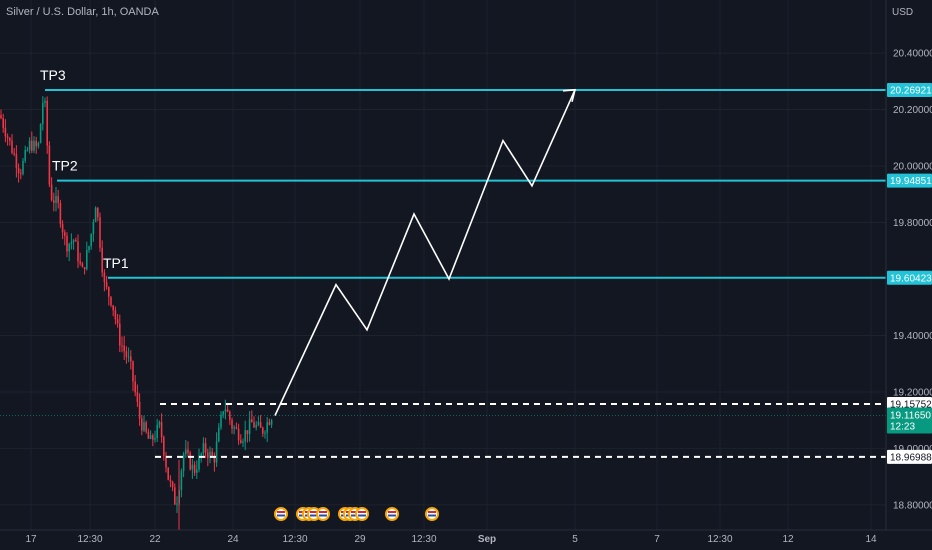 The height and width of the screenshot is (550, 932). What do you see at coordinates (466, 539) in the screenshot?
I see `time-axis: 17 12:30 22 24 12:30 29 12:30 Sep 5 7 12:30 12 14` at bounding box center [466, 539].